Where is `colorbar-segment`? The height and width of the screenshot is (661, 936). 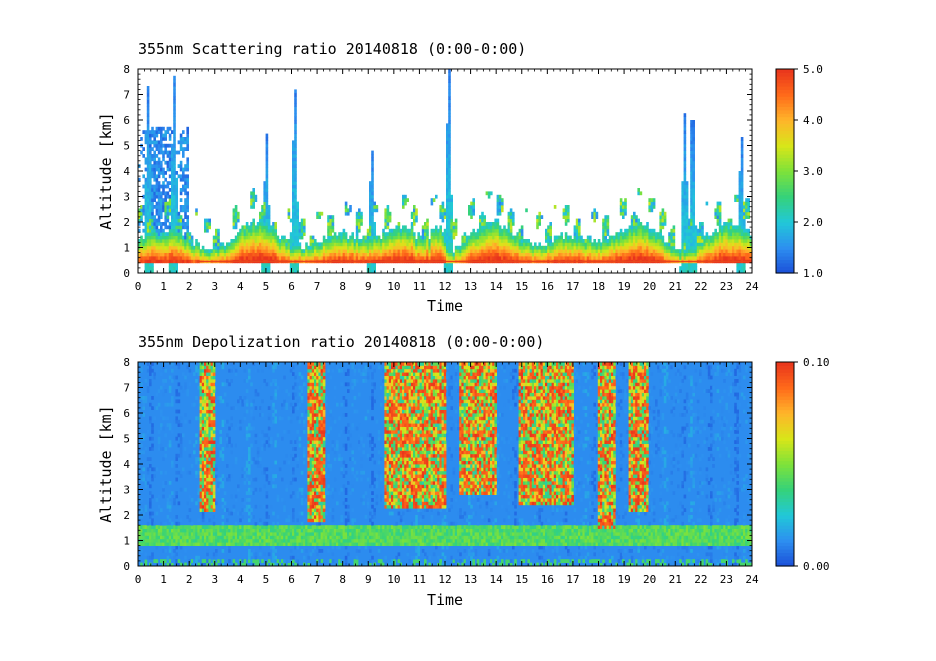 colorbar-segment is located at coordinates (785, 176).